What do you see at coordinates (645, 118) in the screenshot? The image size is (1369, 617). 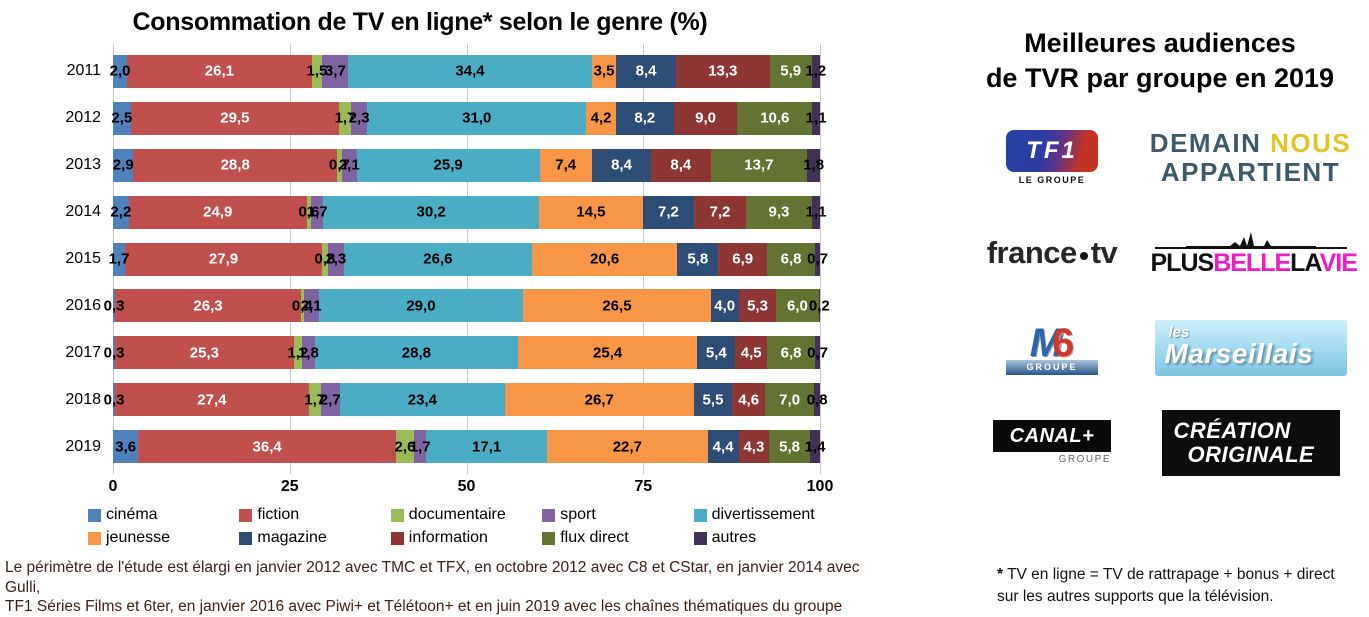 I see `segment-value-label: 8,2` at bounding box center [645, 118].